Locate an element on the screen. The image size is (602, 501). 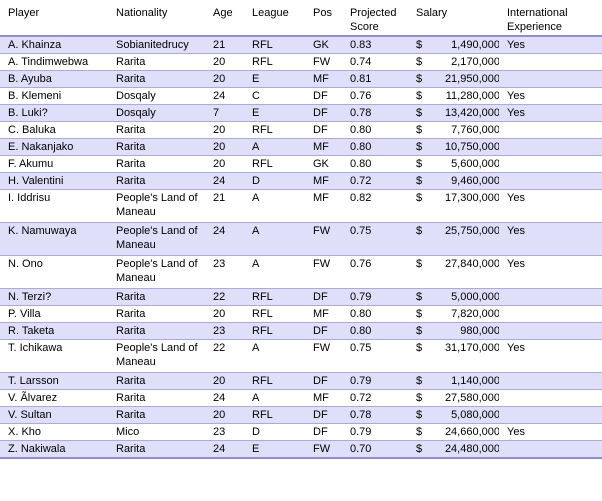
salary-amount: 13,420,000 is located at coordinates (471, 113).